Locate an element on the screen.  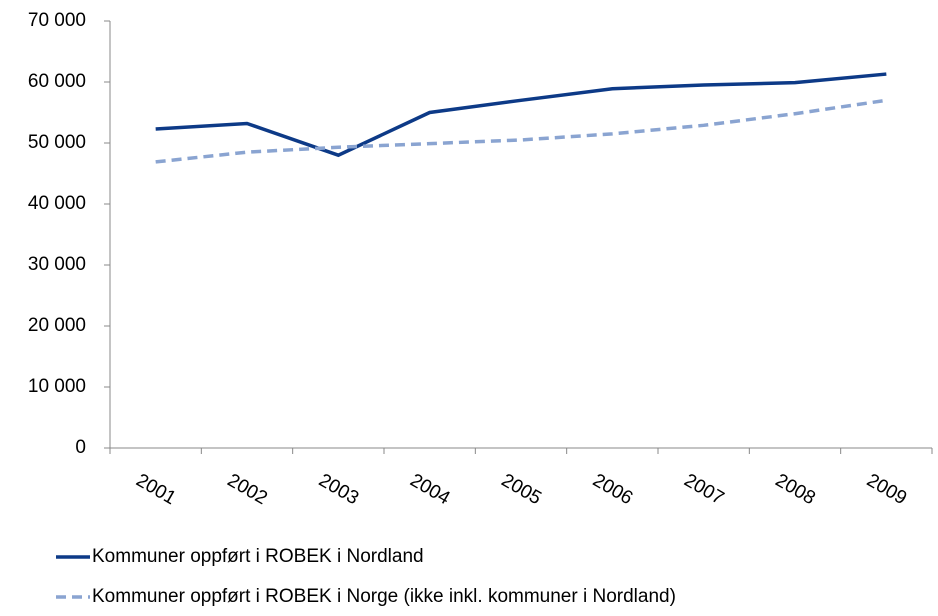
y-tick-label: 30 000 is located at coordinates (57, 264).